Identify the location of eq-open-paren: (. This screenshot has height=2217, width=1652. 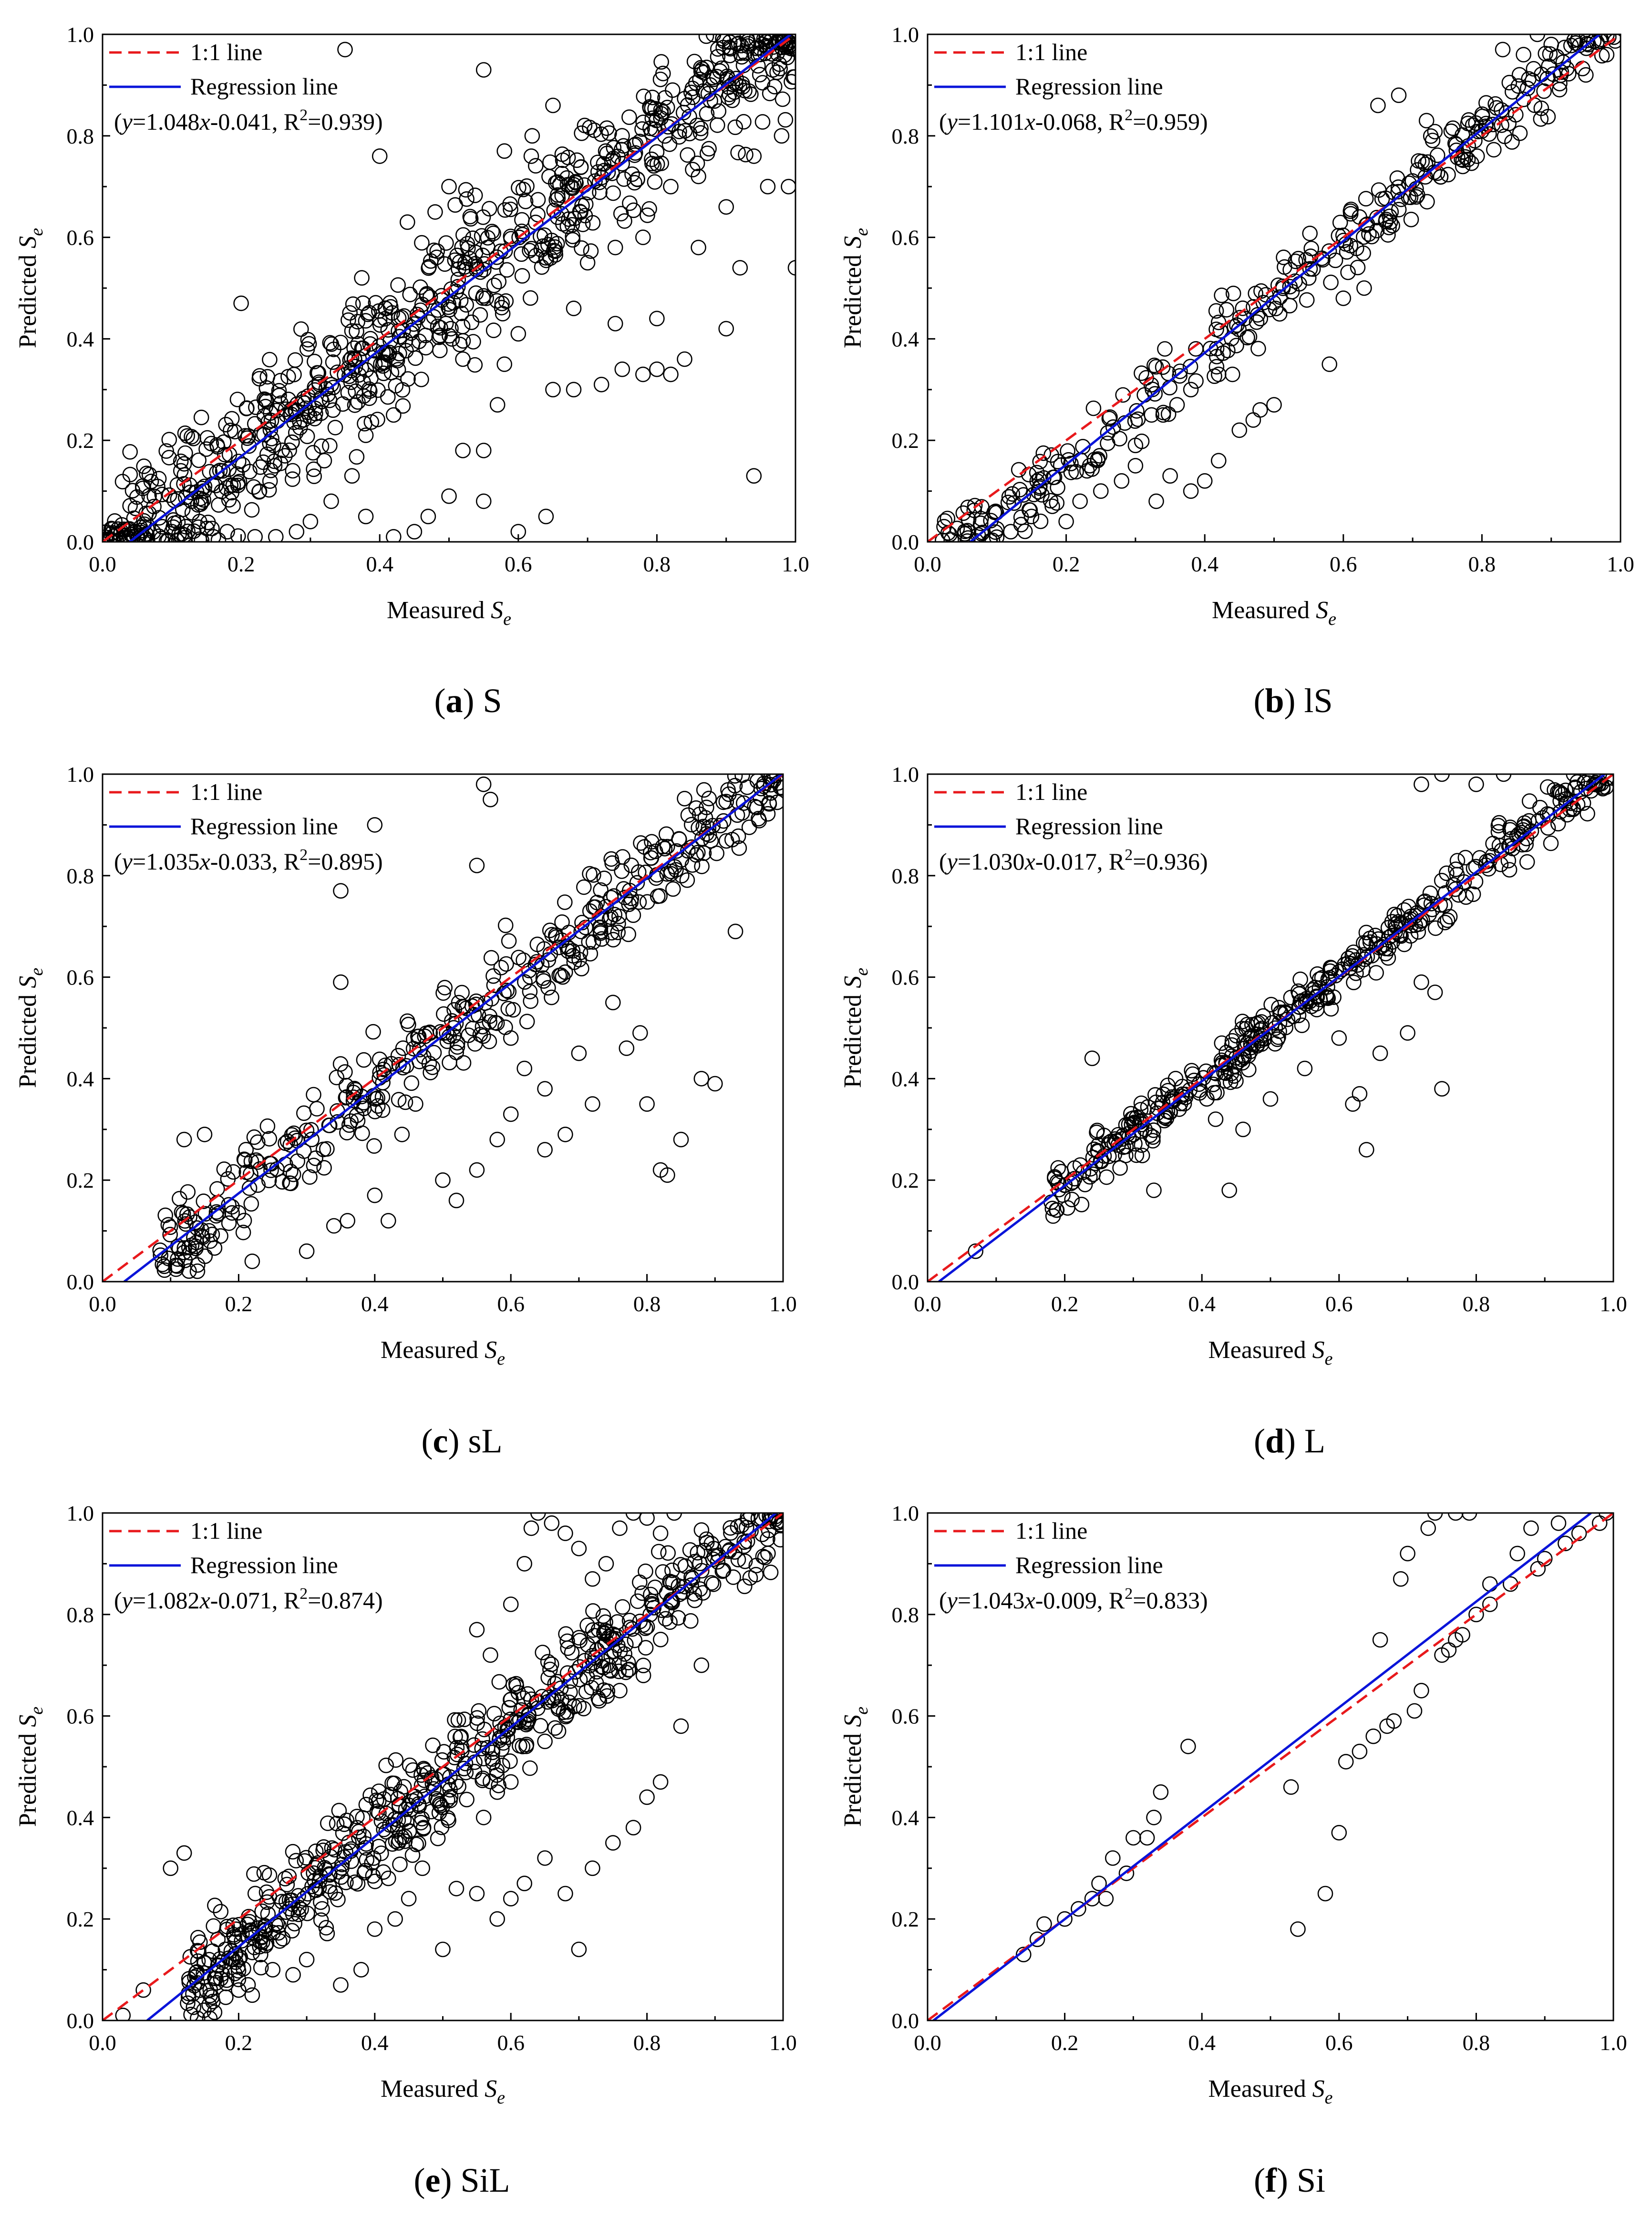
(943, 1600).